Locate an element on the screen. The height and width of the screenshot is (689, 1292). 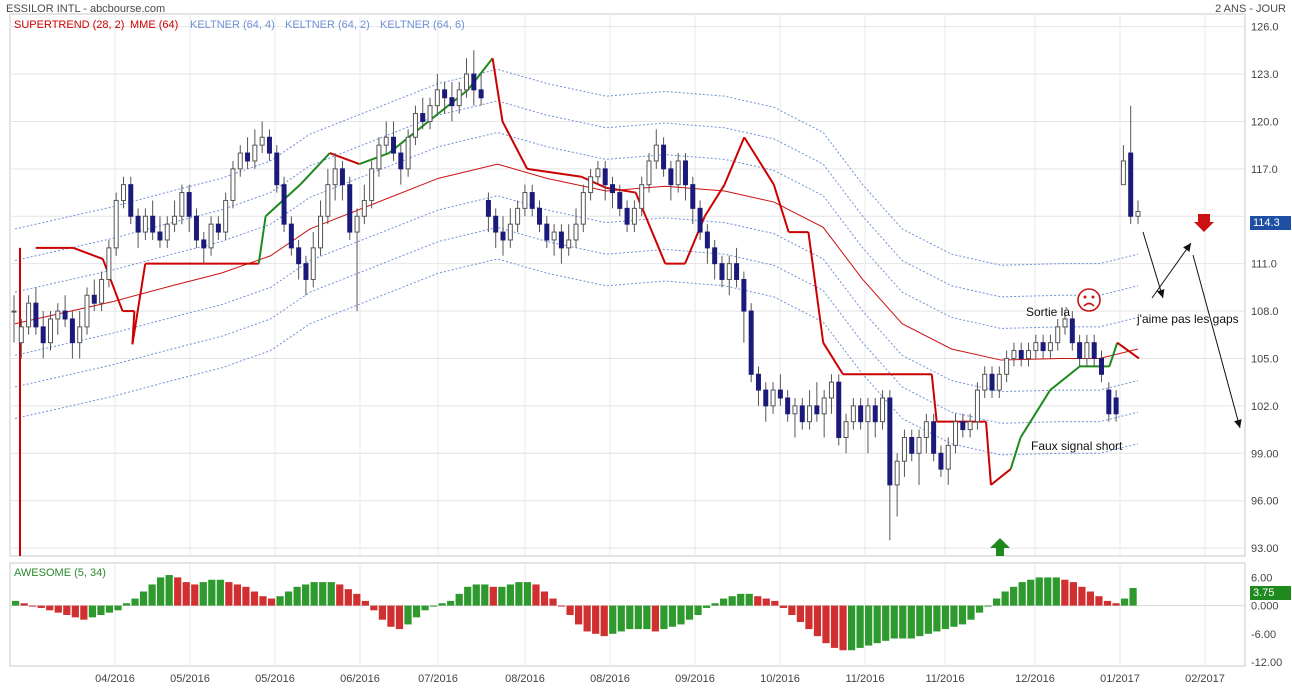
price-badge: 114.3 is located at coordinates (1270, 223).